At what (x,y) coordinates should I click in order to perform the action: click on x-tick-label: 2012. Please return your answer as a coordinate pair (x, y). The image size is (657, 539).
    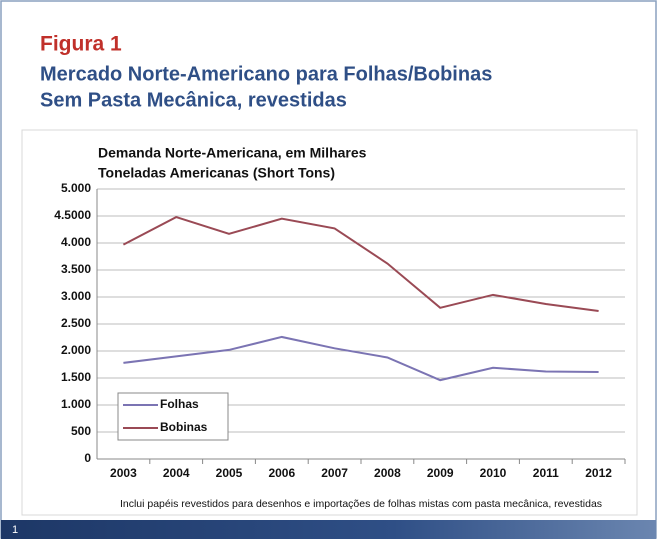
    Looking at the image, I should click on (598, 473).